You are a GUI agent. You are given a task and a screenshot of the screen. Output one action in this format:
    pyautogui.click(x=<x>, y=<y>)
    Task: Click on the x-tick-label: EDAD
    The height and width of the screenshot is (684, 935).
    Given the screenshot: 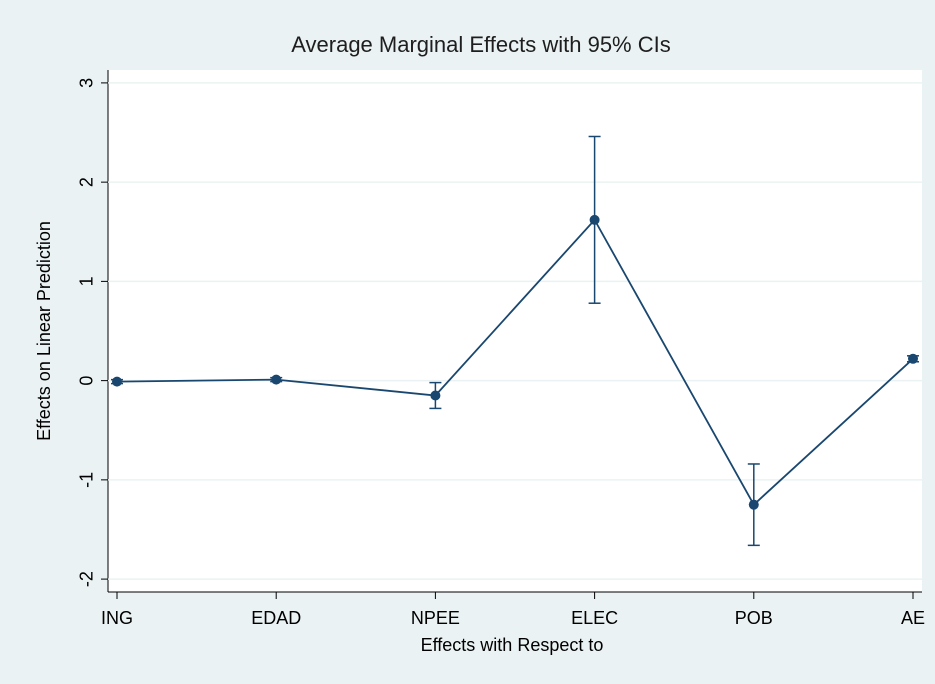 What is the action you would take?
    pyautogui.click(x=276, y=618)
    